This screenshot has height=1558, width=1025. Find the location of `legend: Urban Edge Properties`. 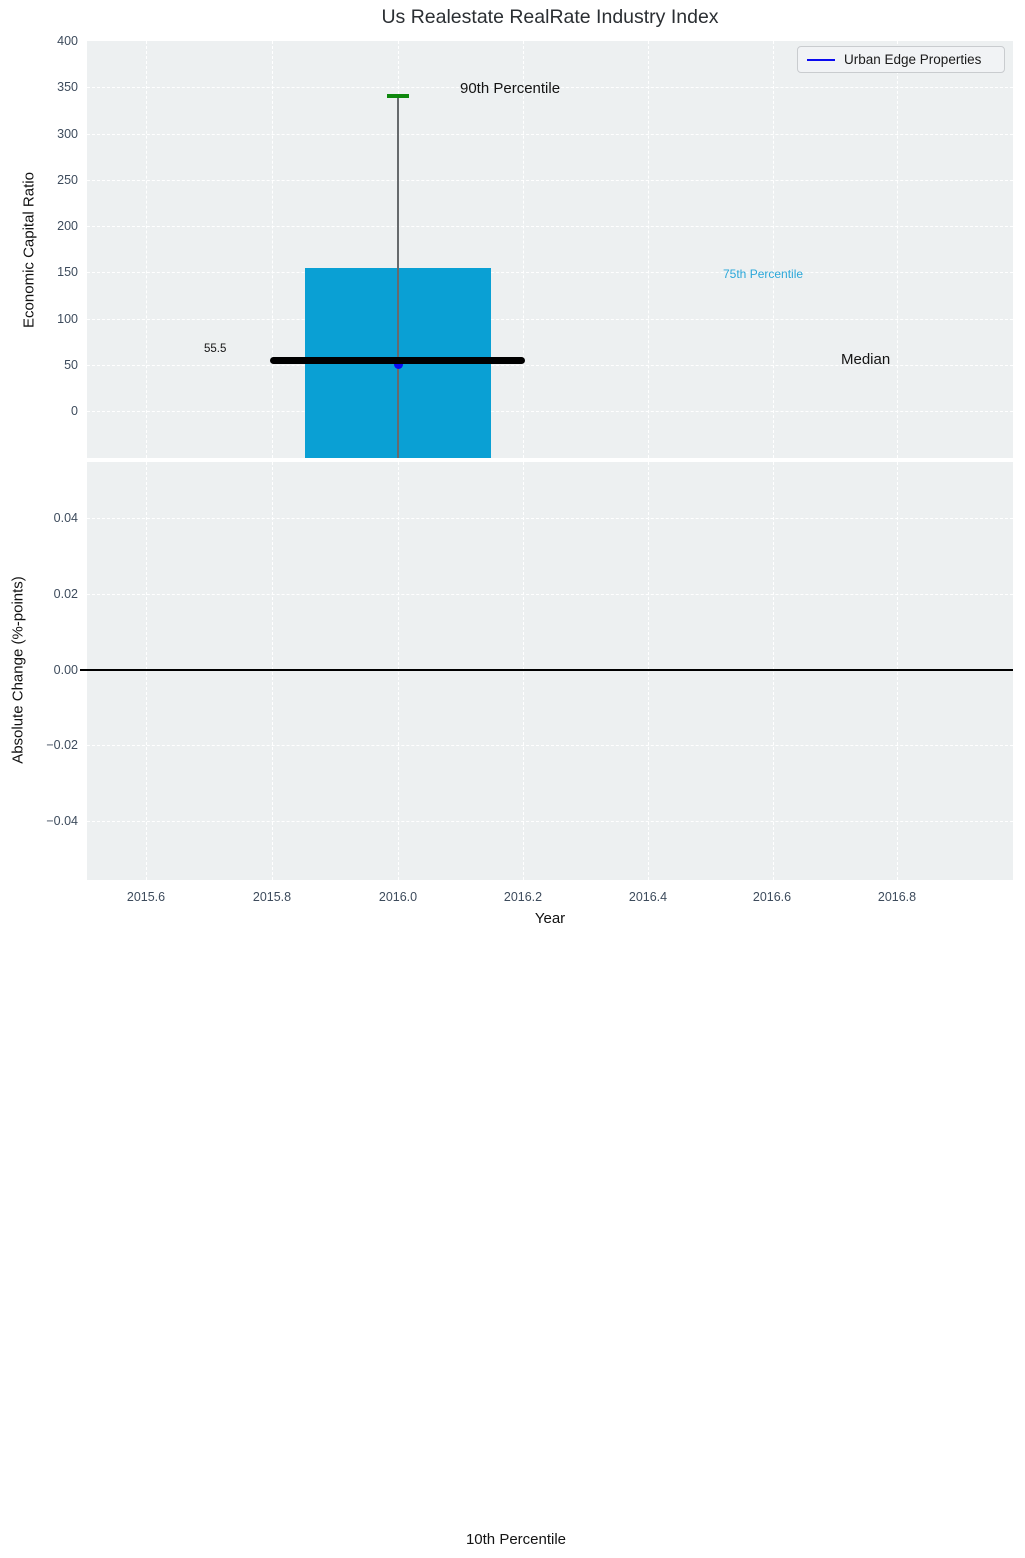

legend: Urban Edge Properties is located at coordinates (901, 59).